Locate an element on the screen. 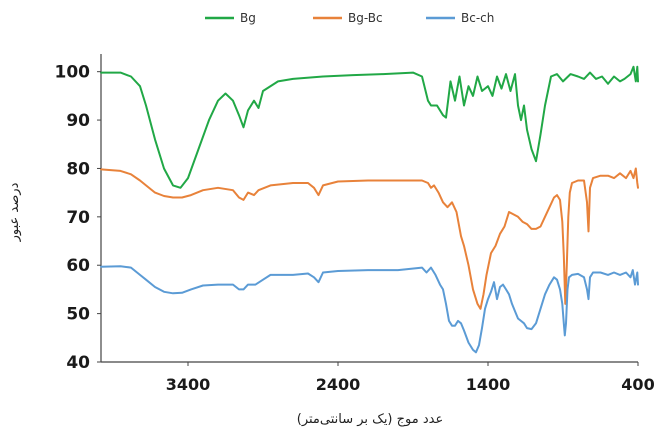 This screenshot has height=439, width=662. y-tick-label: 40 is located at coordinates (78, 363).